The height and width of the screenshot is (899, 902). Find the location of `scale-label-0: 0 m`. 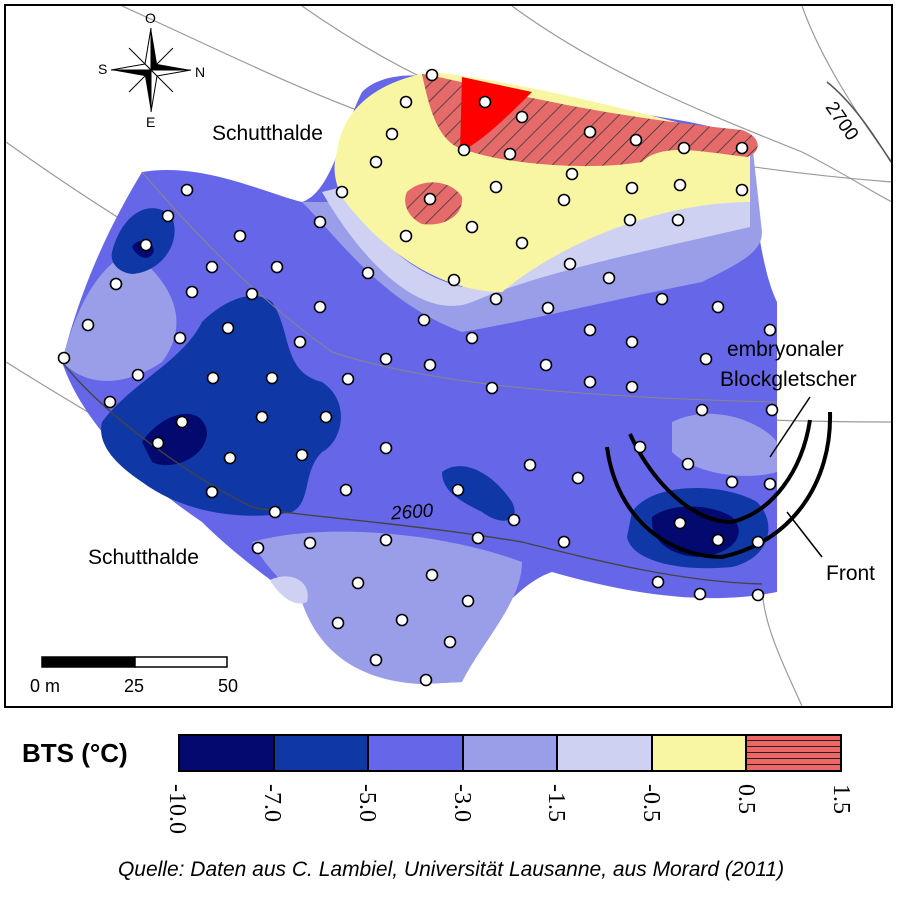

scale-label-0: 0 m is located at coordinates (45, 686).